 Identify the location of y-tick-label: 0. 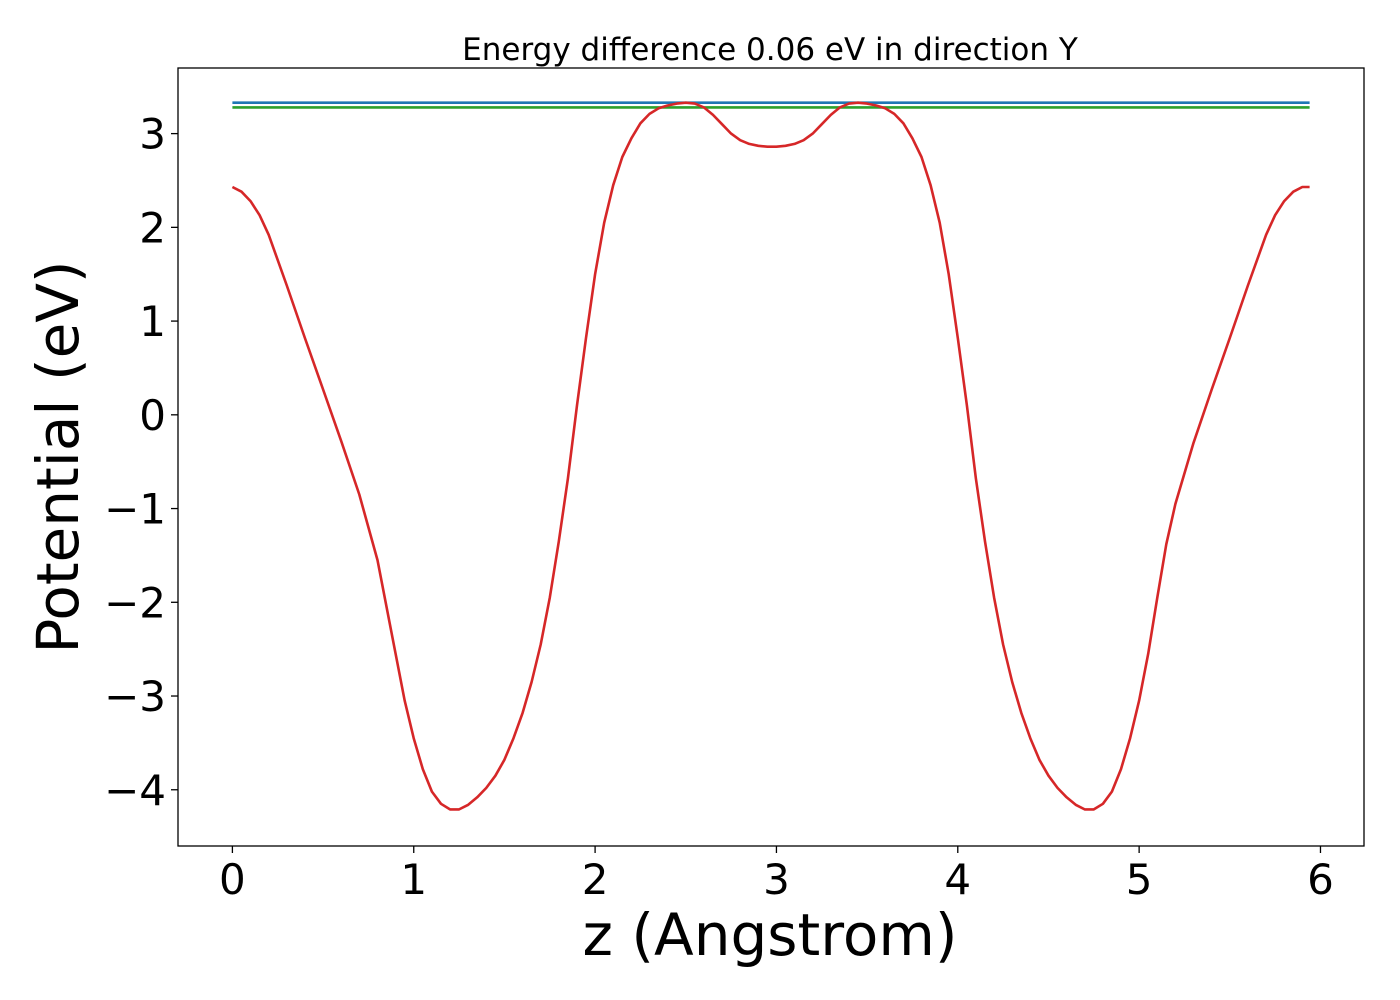
(152, 415).